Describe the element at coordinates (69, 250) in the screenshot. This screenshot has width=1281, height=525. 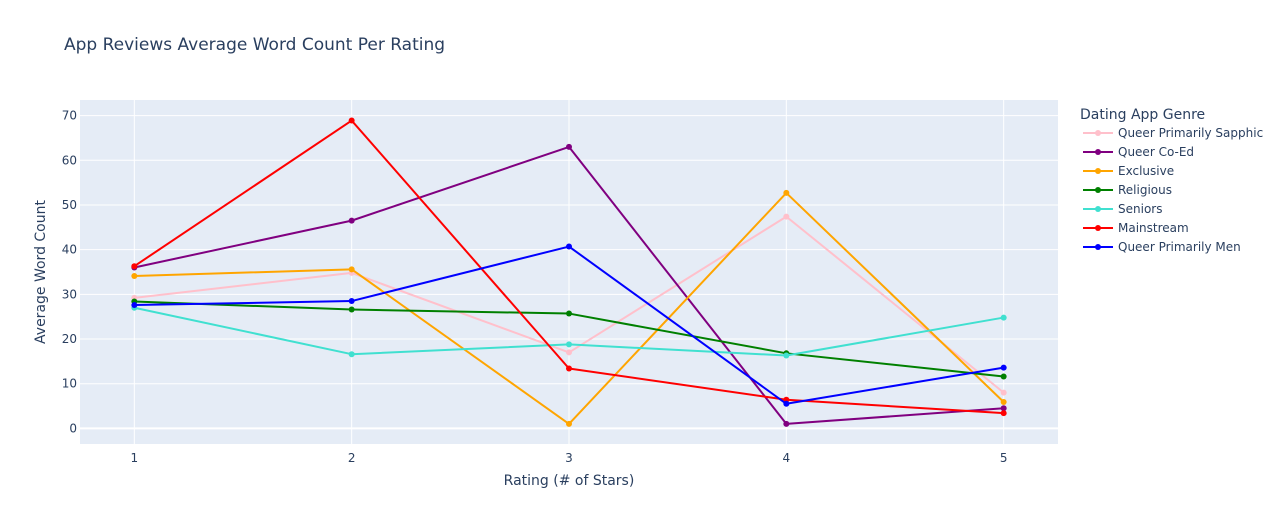
I see `y-tick-label: 40` at that location.